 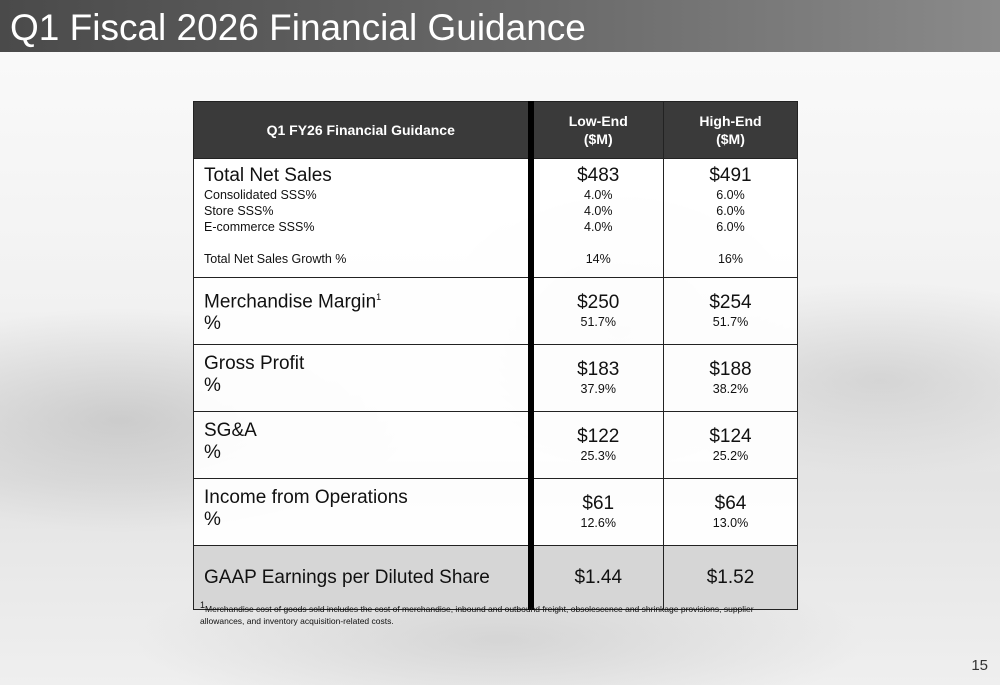 I want to click on header-label-text: Q1 FY26 Financial Guidance, so click(x=360, y=130).